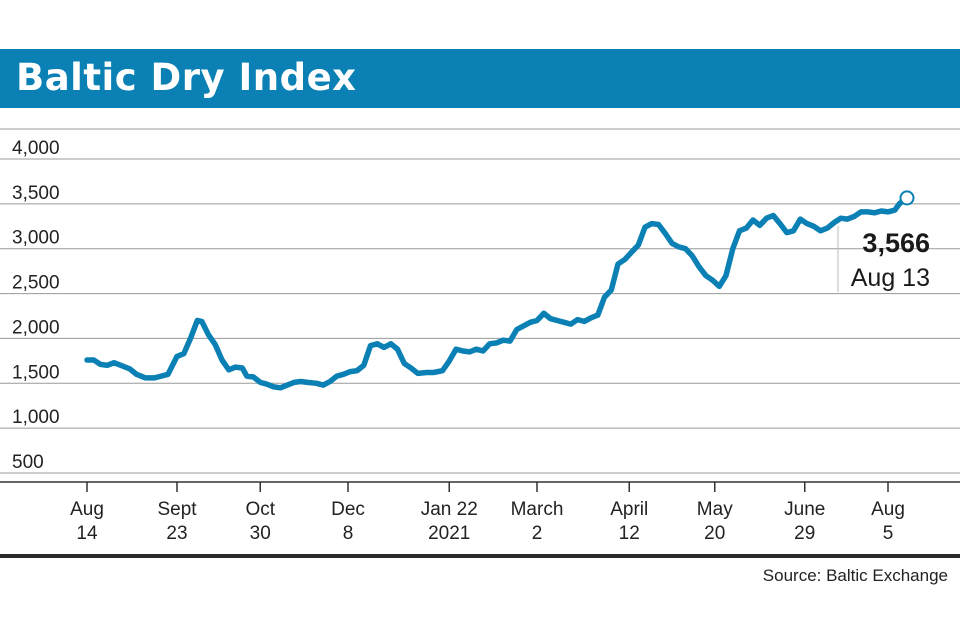 This screenshot has width=960, height=640. What do you see at coordinates (36, 372) in the screenshot?
I see `y-tick-label: 1,500` at bounding box center [36, 372].